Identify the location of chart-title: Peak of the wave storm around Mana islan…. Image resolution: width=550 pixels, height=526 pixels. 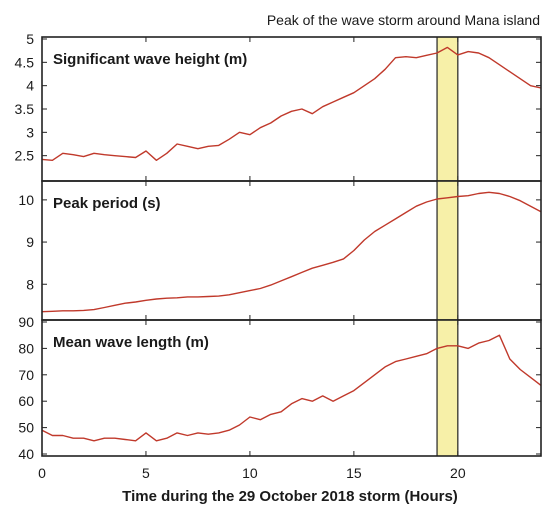
(403, 20).